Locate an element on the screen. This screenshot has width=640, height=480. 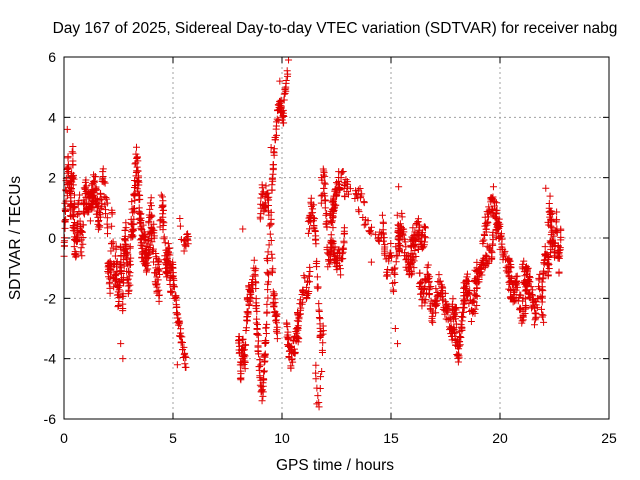
y-tick-label: 6 is located at coordinates (52, 57).